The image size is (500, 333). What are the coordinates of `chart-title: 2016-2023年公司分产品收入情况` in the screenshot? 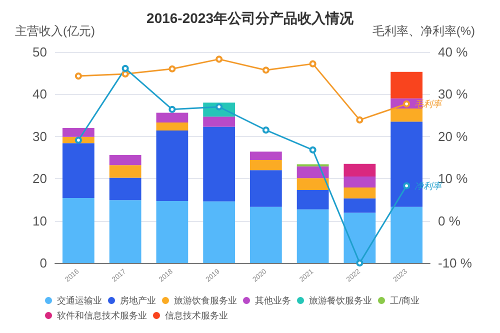 It's located at (250, 18).